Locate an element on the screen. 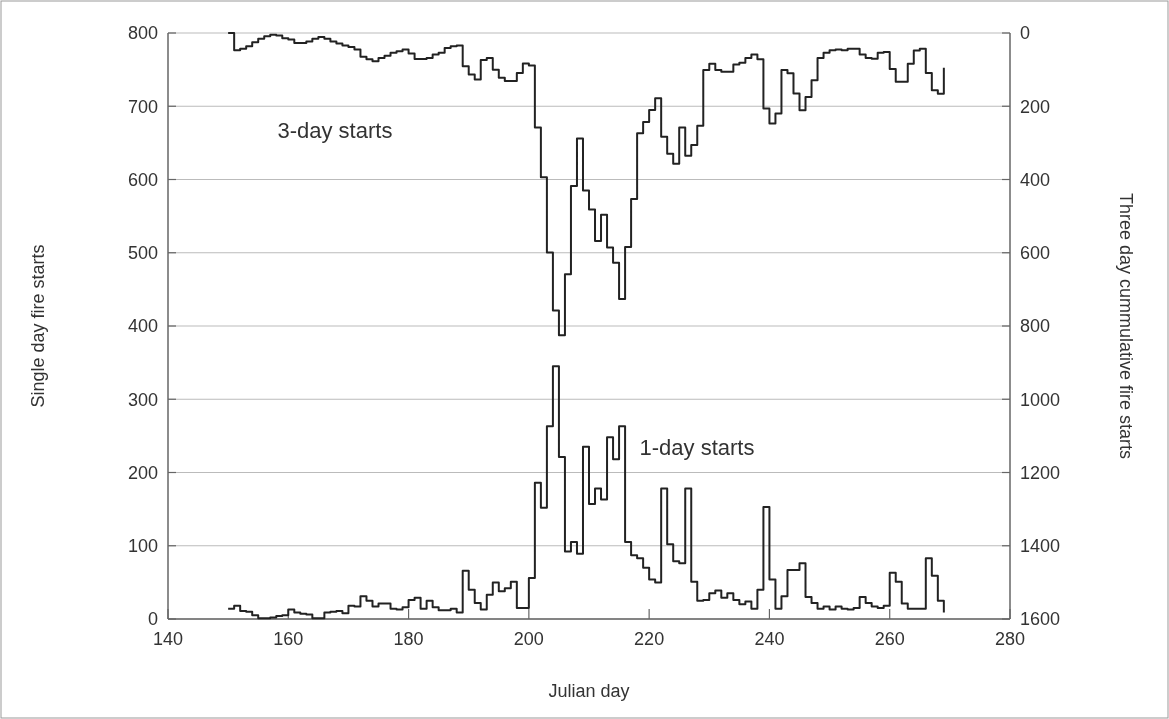 Image resolution: width=1169 pixels, height=719 pixels. x-tick-label: 240 is located at coordinates (769, 639).